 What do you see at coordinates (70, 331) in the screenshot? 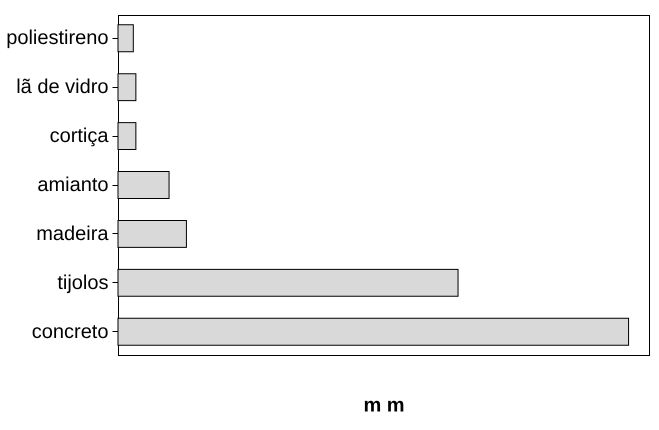
I see `y-tick-label: concreto` at bounding box center [70, 331].